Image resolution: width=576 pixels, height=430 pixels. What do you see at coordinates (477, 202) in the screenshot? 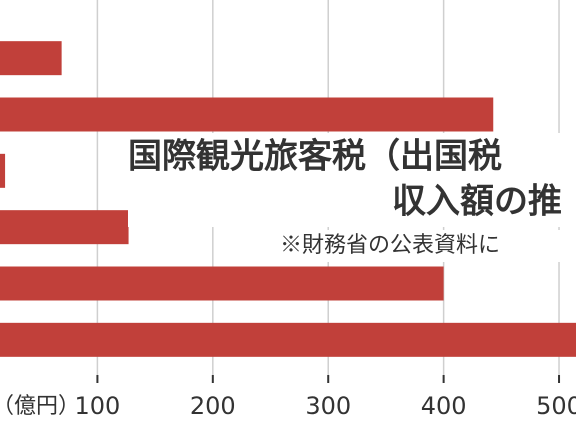
I see `chart-subtitle: 収入額の推` at bounding box center [477, 202].